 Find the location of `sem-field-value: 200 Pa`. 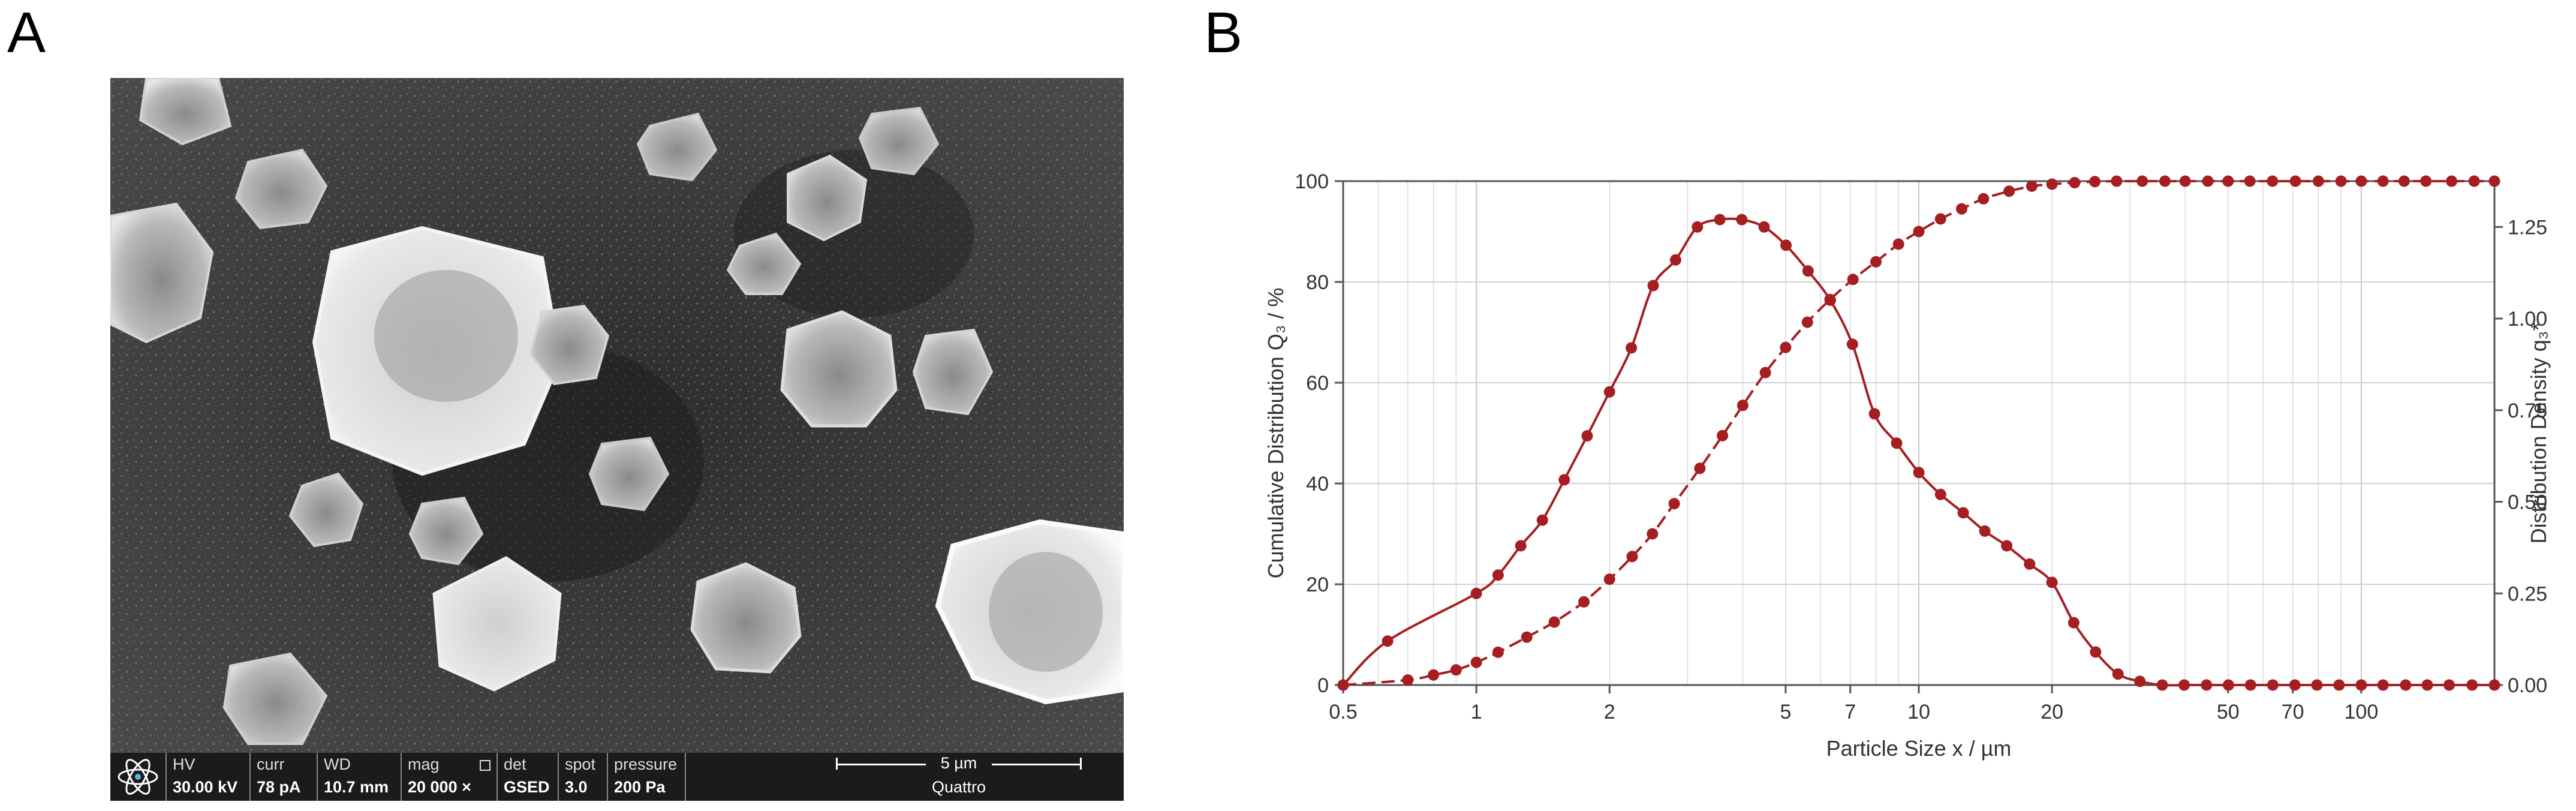

sem-field-value: 200 Pa is located at coordinates (640, 787).